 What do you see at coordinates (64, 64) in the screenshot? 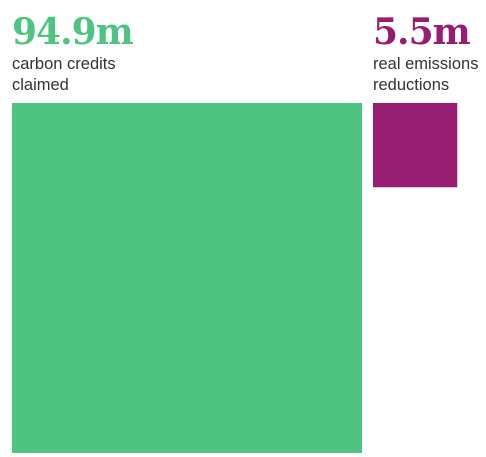
I see `credits-claimed-label-line-1: carbon credits` at bounding box center [64, 64].